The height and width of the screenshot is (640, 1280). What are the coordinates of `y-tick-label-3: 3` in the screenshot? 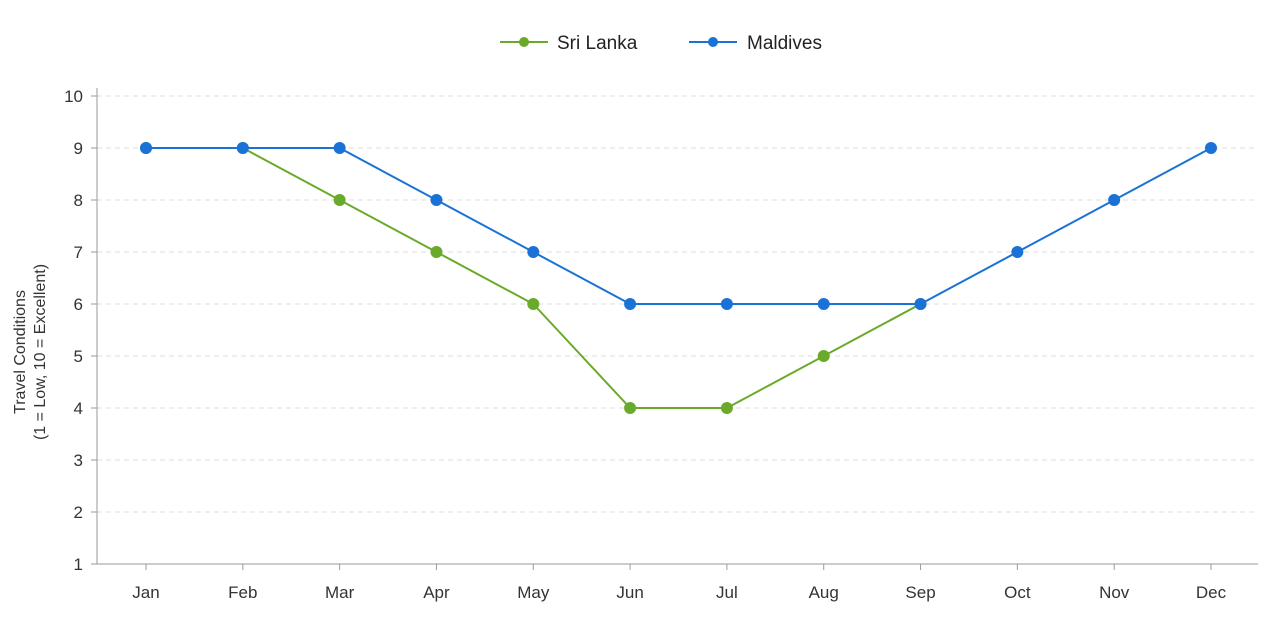 It's located at (78, 460).